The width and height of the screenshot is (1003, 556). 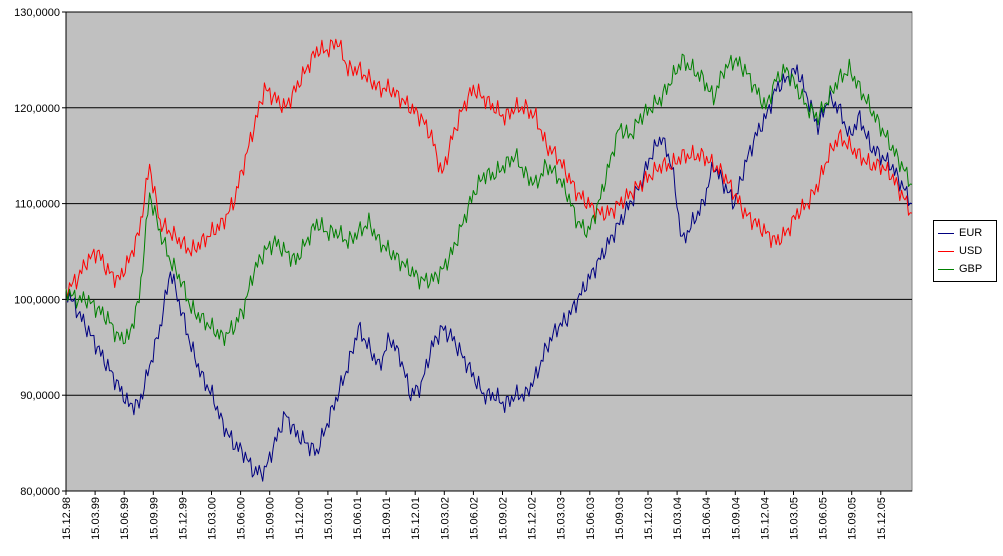 I want to click on x-tick-label: 15.09.99, so click(x=154, y=518).